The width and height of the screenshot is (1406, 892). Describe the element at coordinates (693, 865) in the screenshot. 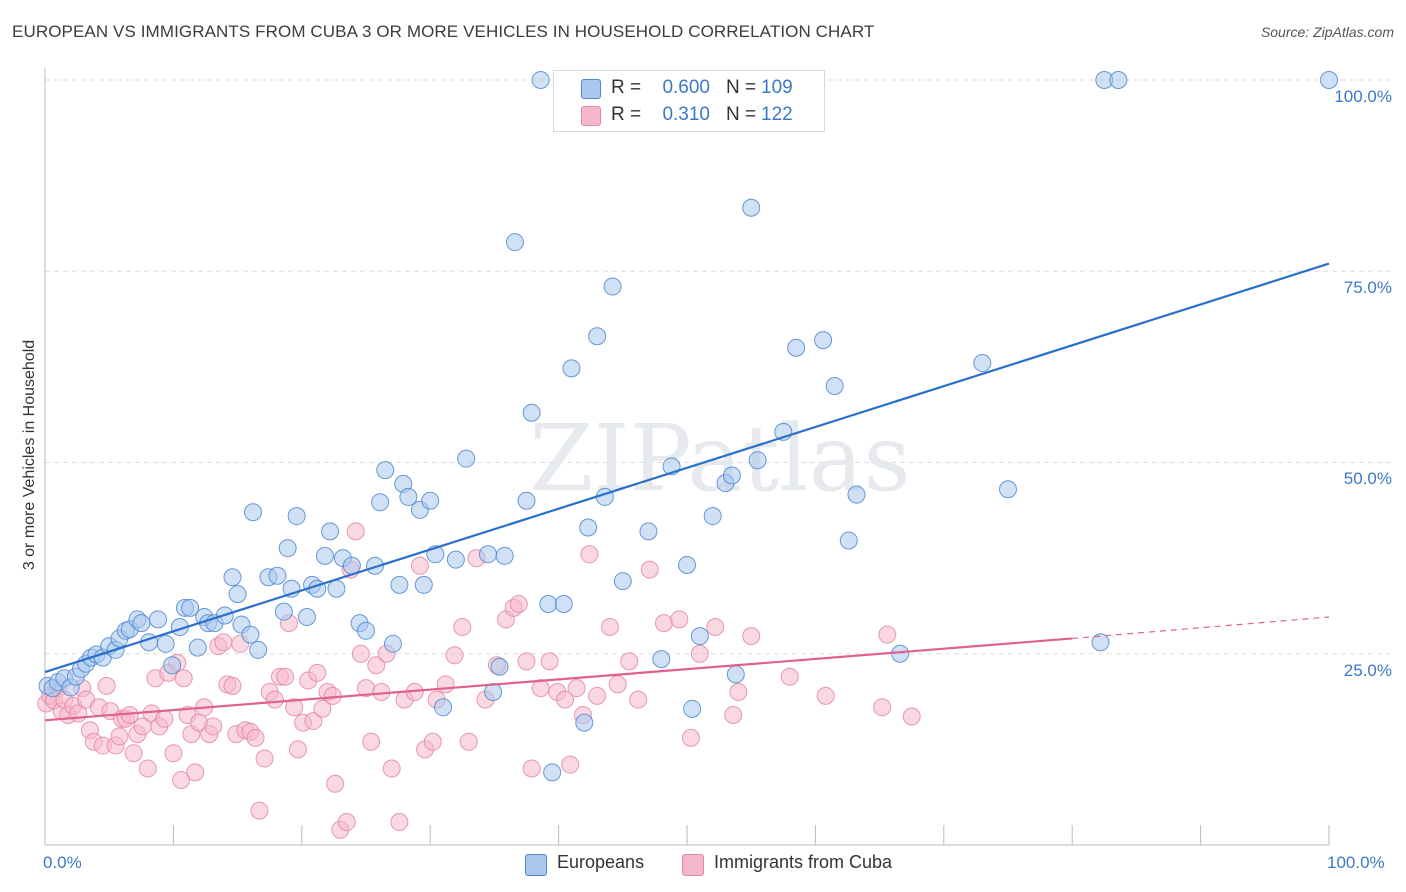

I see `pink-swatch-icon` at that location.